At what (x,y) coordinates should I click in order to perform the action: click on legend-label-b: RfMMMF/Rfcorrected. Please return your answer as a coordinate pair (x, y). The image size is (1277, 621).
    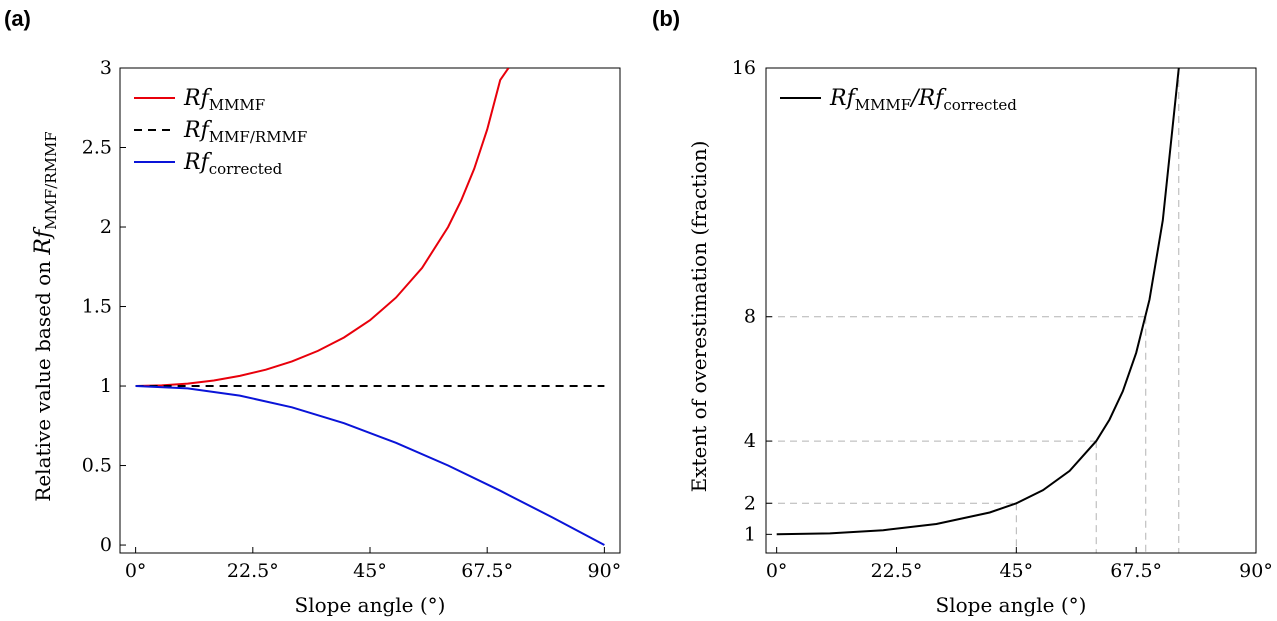
    Looking at the image, I should click on (923, 100).